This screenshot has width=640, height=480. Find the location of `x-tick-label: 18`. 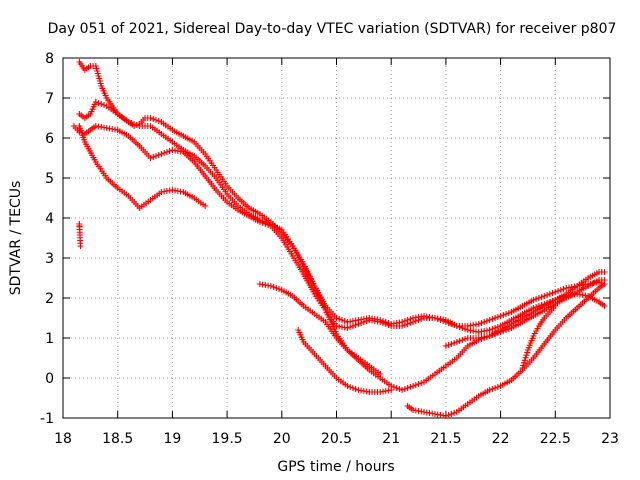

x-tick-label: 18 is located at coordinates (63, 439).